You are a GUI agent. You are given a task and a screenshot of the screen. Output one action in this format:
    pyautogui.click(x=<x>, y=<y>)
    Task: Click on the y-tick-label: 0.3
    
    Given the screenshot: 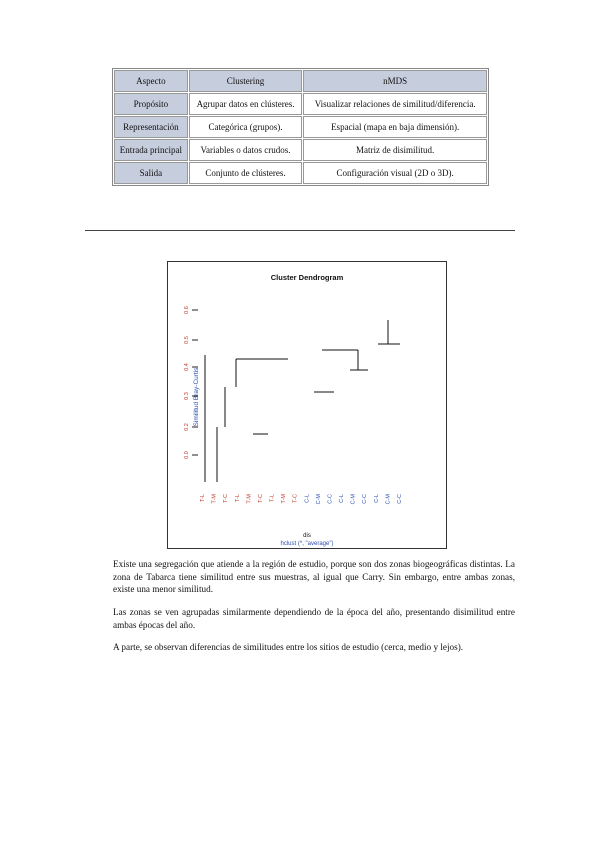 What is the action you would take?
    pyautogui.click(x=187, y=396)
    